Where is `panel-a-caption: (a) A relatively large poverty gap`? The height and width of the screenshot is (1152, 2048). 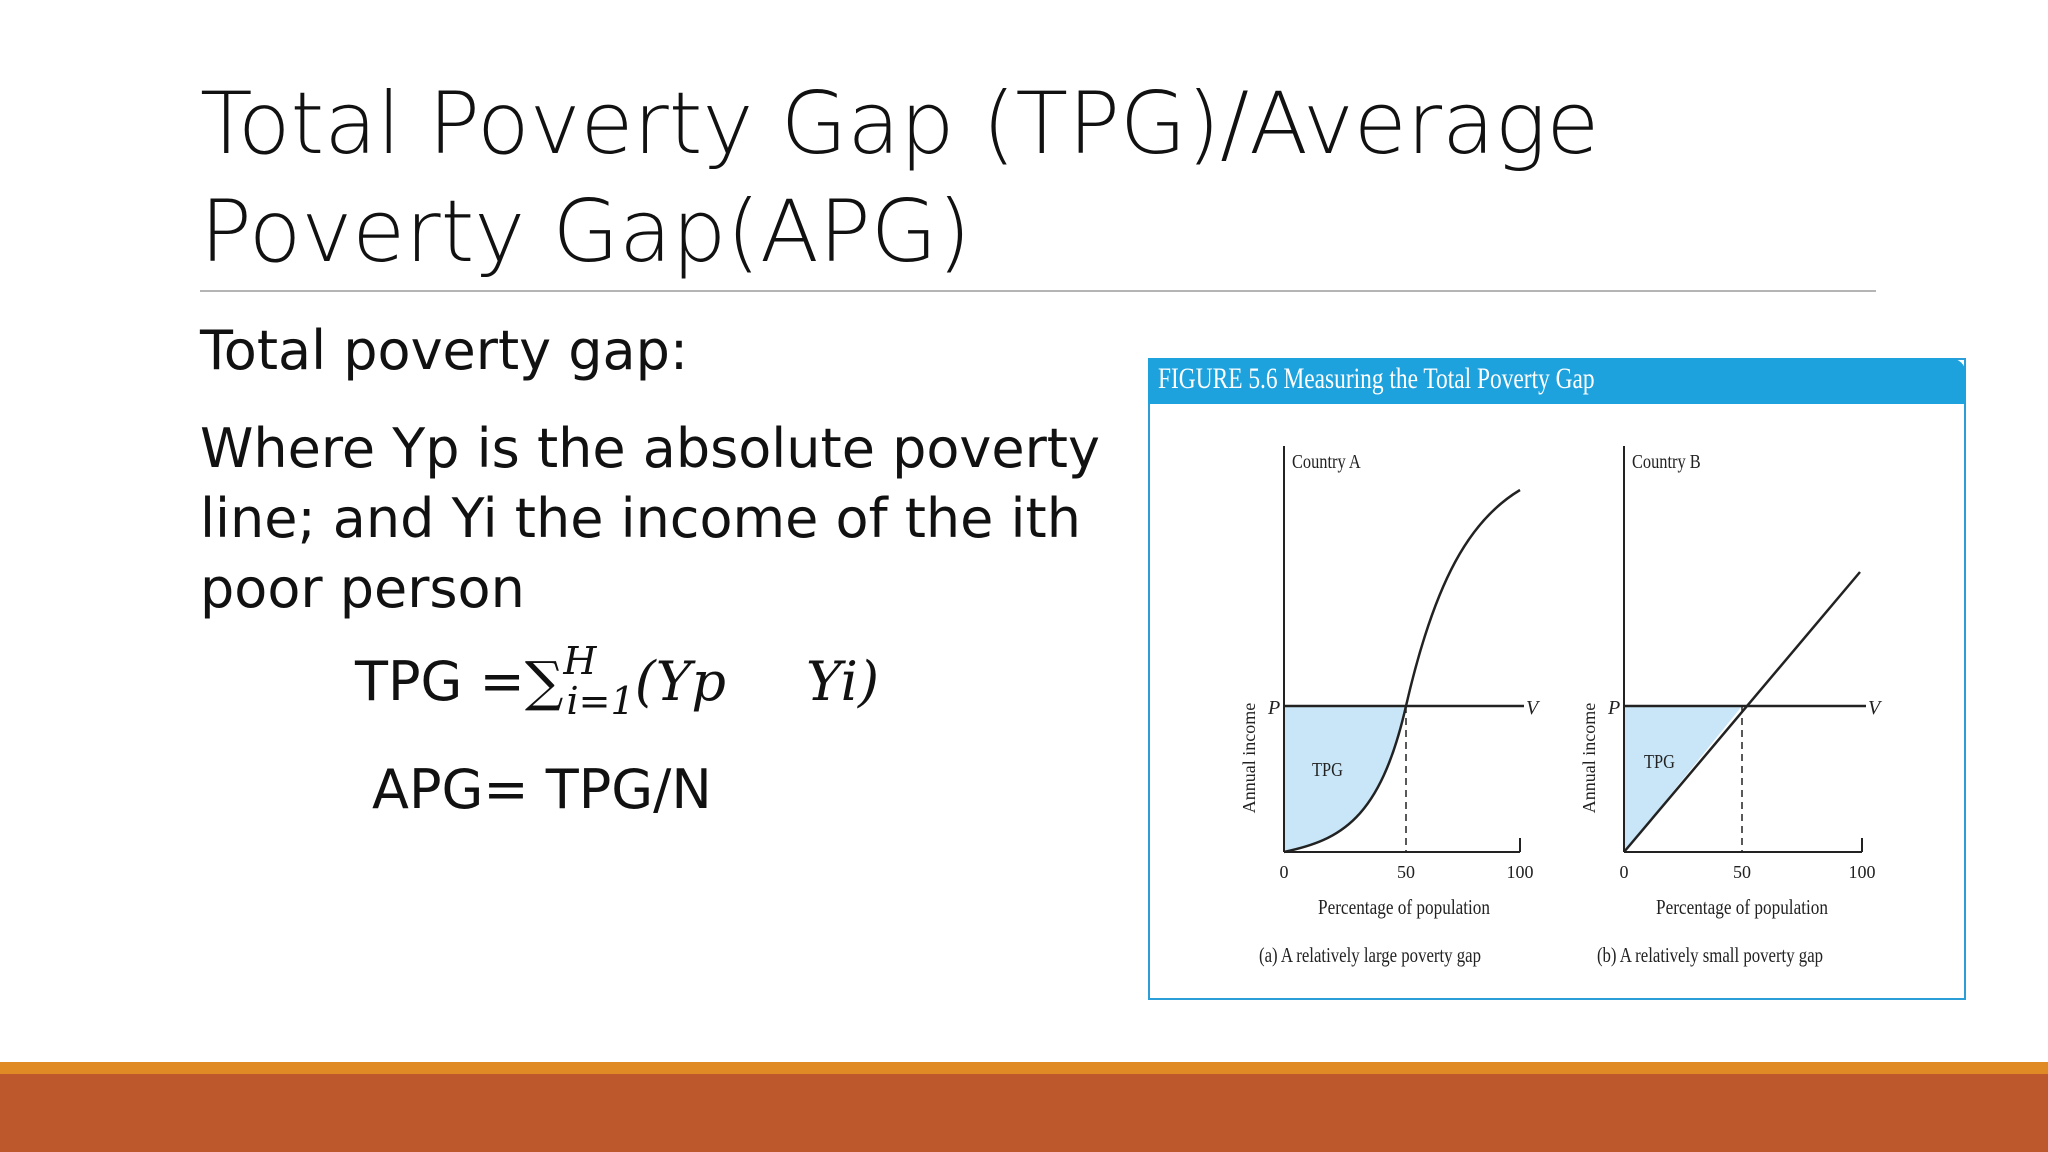 panel-a-caption: (a) A relatively large poverty gap is located at coordinates (1370, 955).